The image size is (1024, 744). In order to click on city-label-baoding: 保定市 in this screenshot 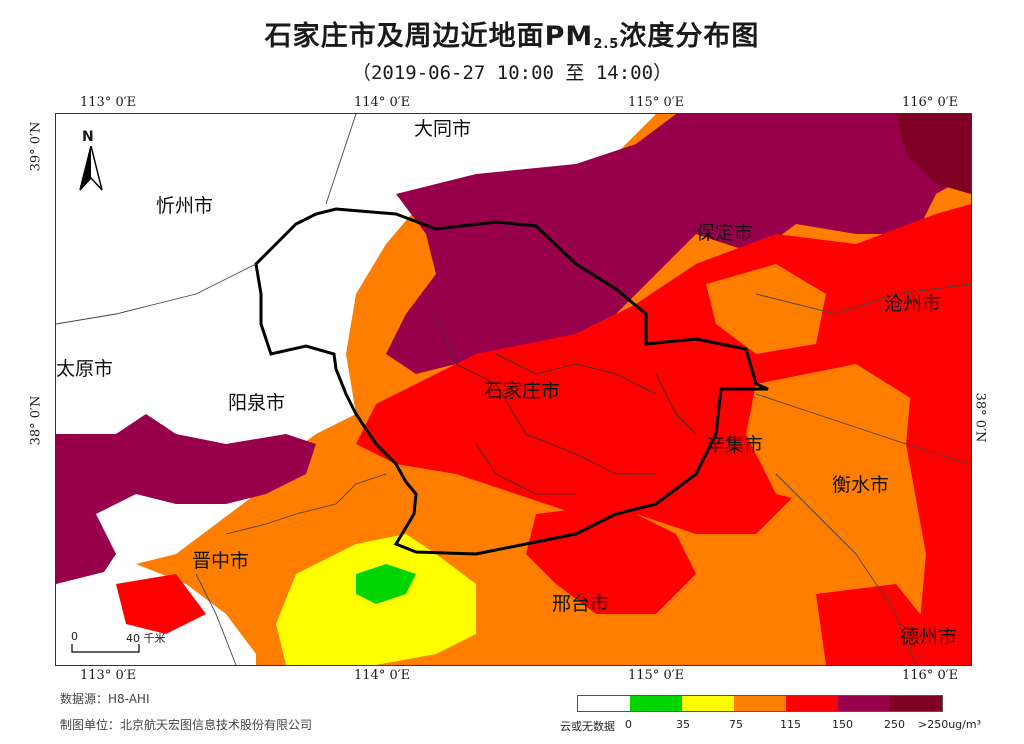, I will do `click(725, 233)`.